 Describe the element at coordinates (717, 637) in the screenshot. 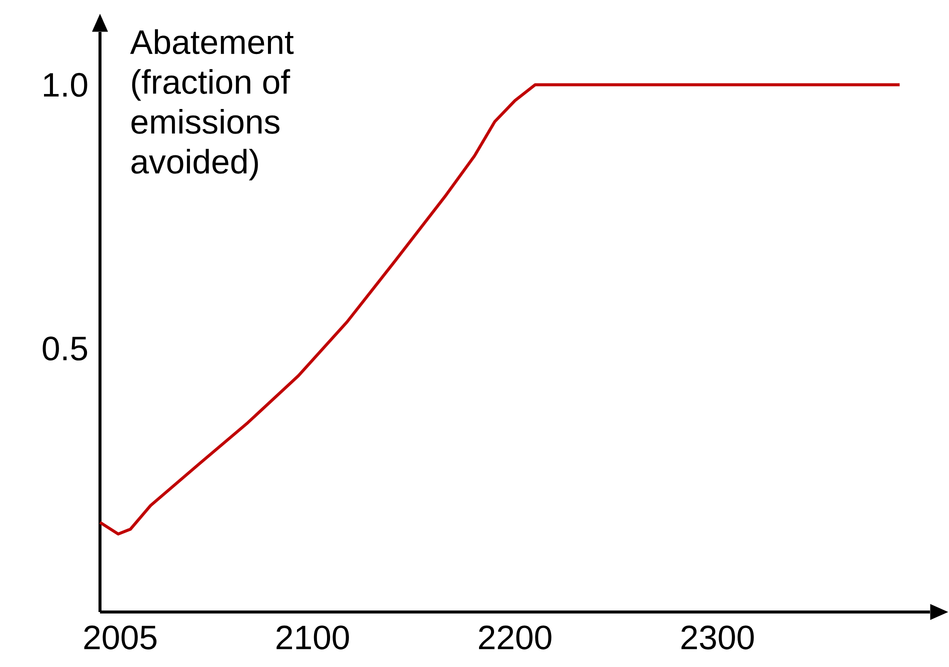

I see `x-tick-label: 2300` at that location.